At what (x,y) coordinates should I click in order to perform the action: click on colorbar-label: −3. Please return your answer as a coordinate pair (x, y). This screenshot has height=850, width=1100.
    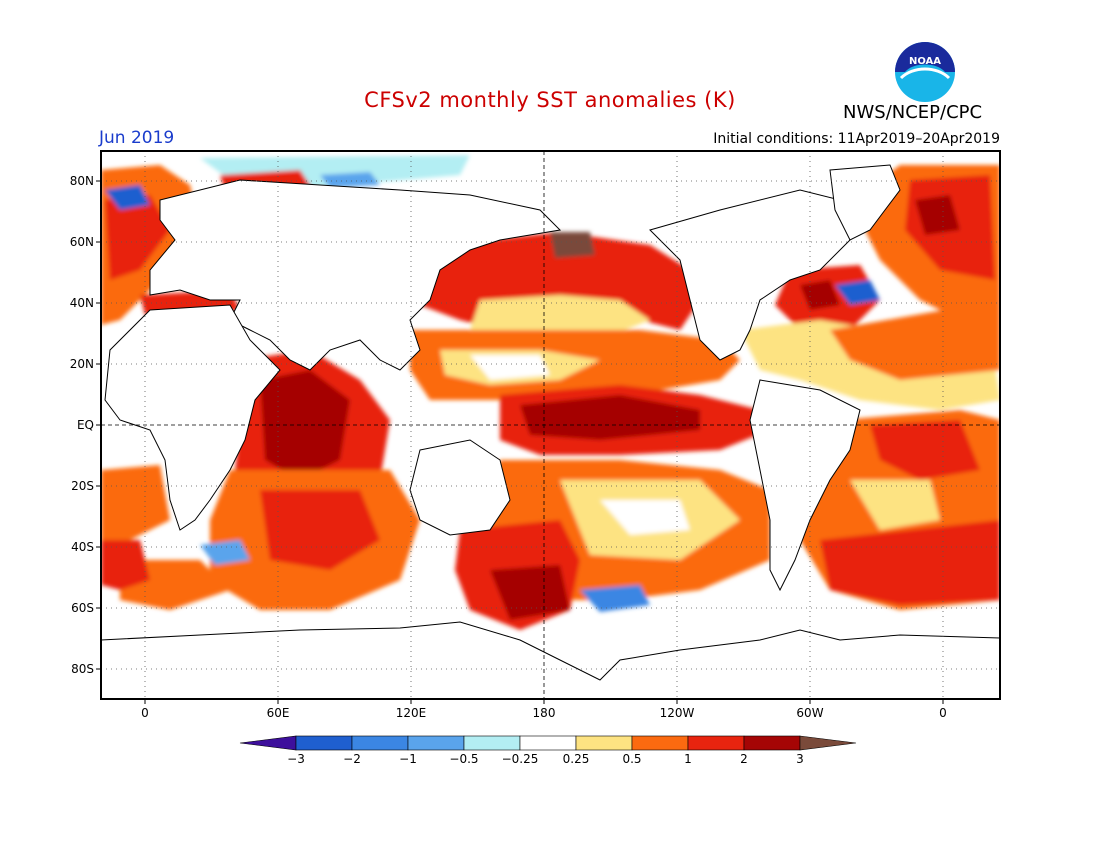
    Looking at the image, I should click on (296, 759).